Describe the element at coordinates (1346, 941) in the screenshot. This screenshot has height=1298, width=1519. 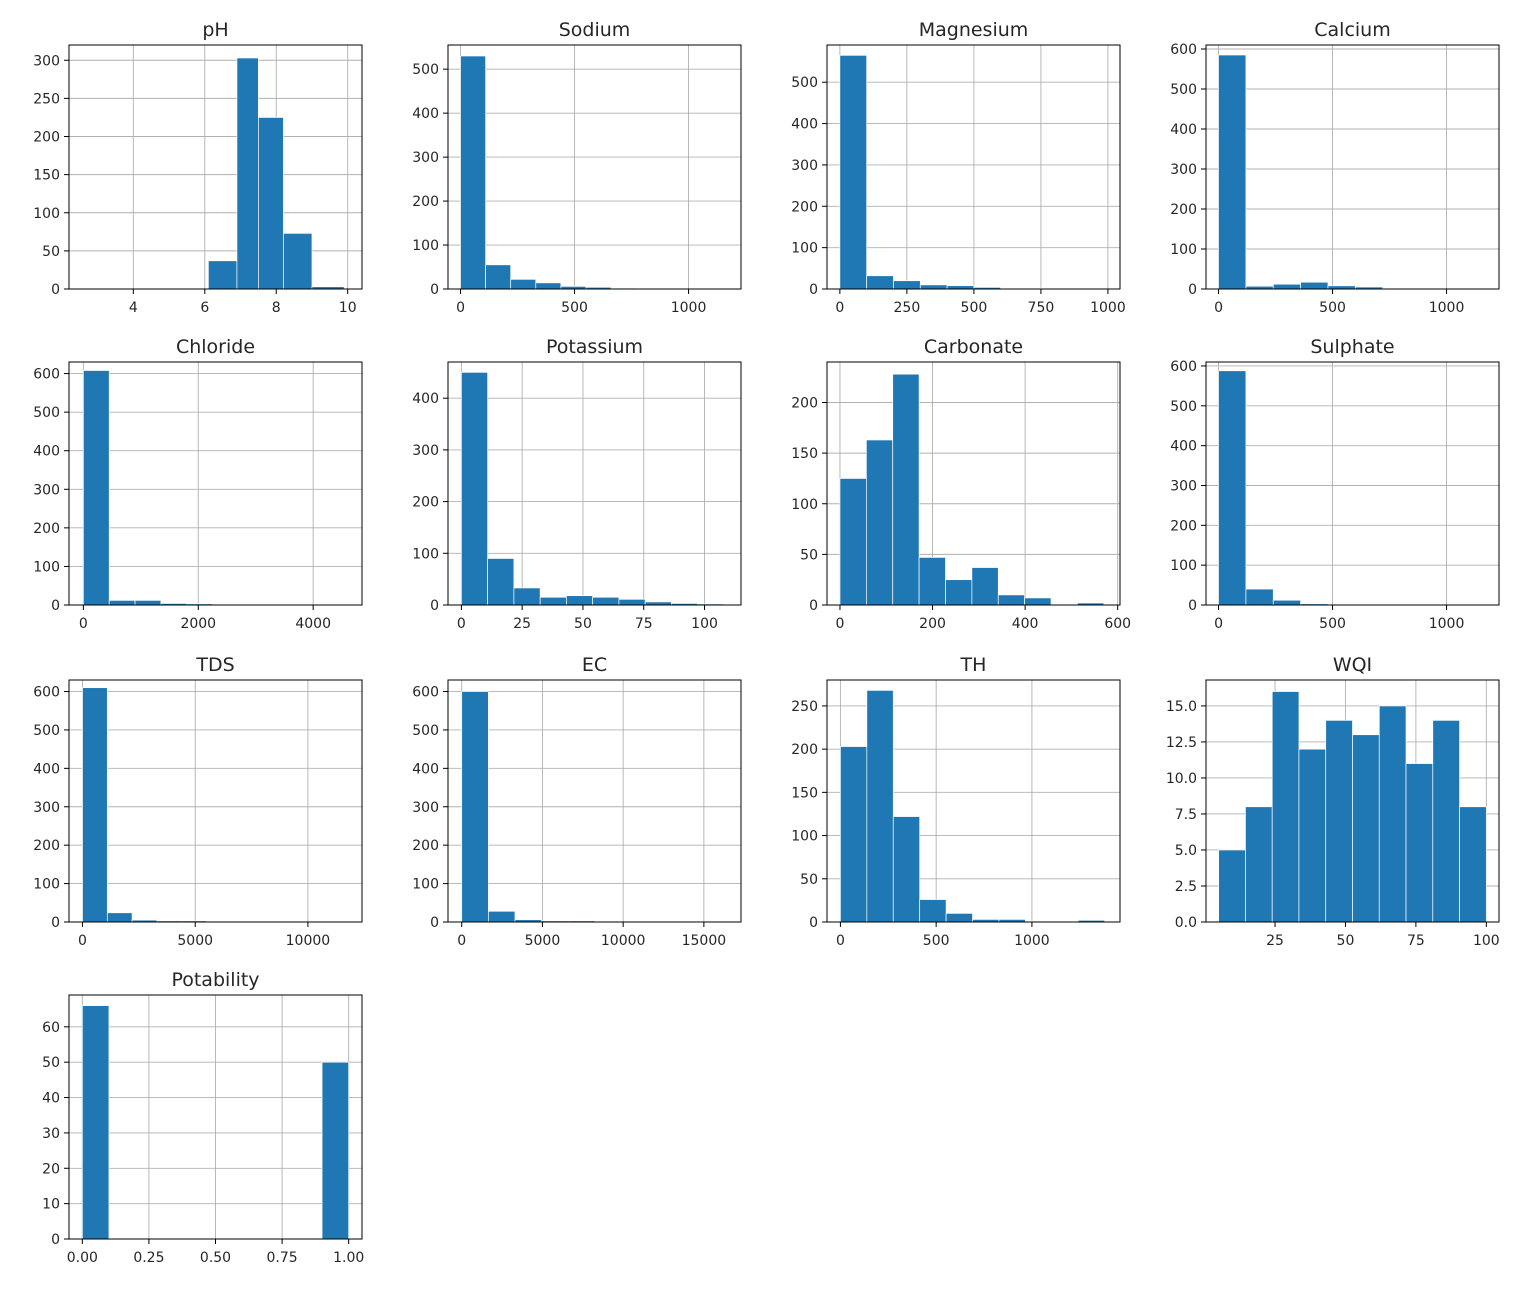
I see `x-tick-label: 50` at that location.